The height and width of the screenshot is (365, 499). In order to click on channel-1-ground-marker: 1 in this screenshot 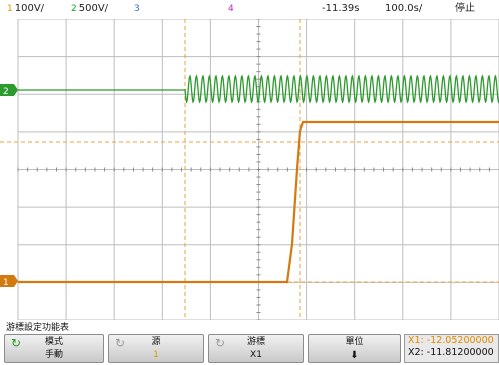, I will do `click(9, 281)`.